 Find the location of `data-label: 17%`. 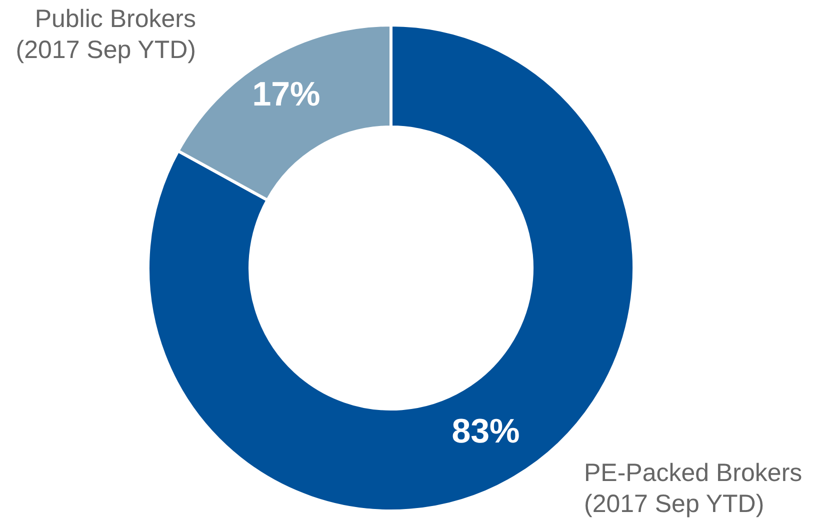

data-label: 17% is located at coordinates (286, 94).